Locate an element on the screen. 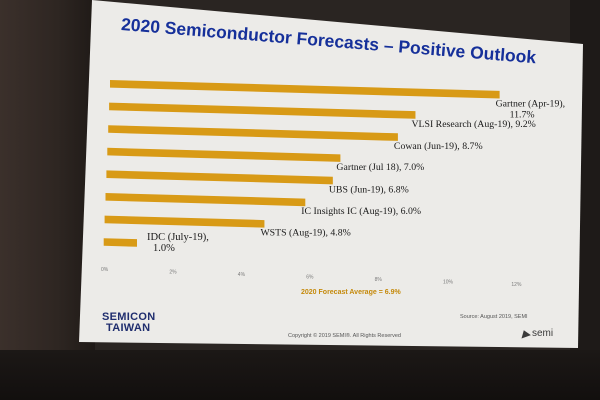  bar-label-5: IC Insights IC (Aug-19), 6.0% is located at coordinates (361, 211).